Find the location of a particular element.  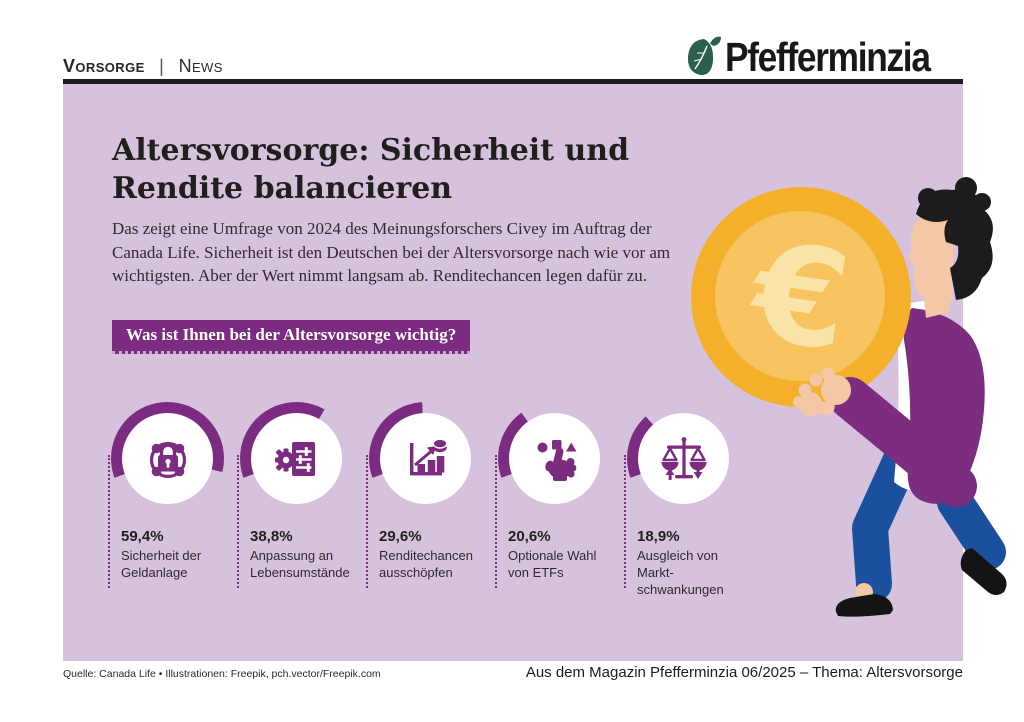

stat-item-anpassung: 38,8% Anpassung an Lebensumstände is located at coordinates (301, 500).